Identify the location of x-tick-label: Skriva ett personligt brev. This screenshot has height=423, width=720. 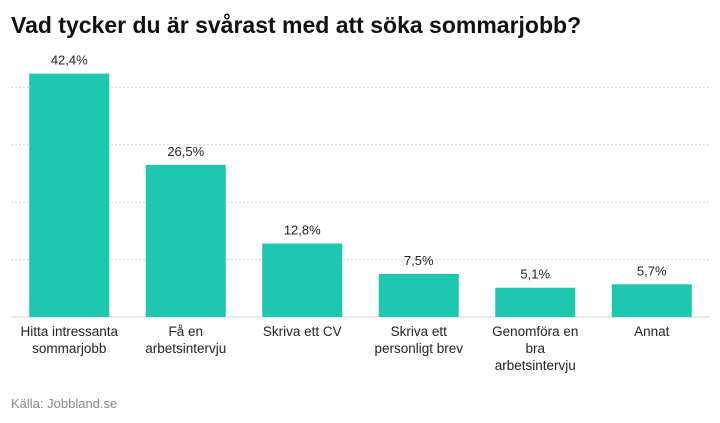
(419, 340).